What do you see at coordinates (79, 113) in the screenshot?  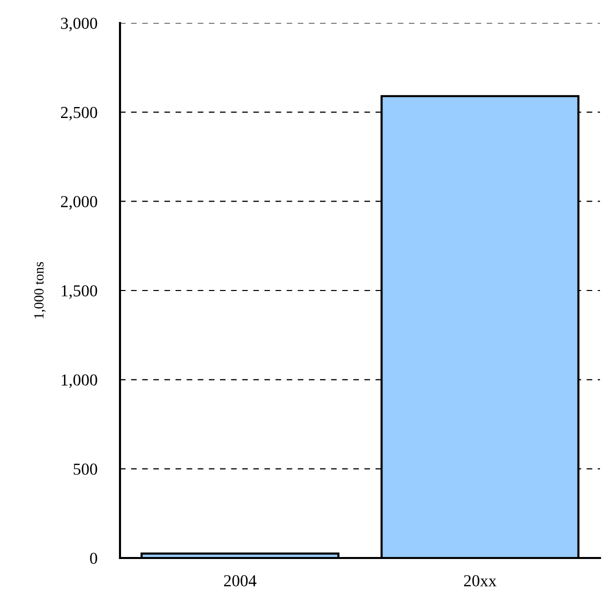 I see `y-tick-label: 2,500` at bounding box center [79, 113].